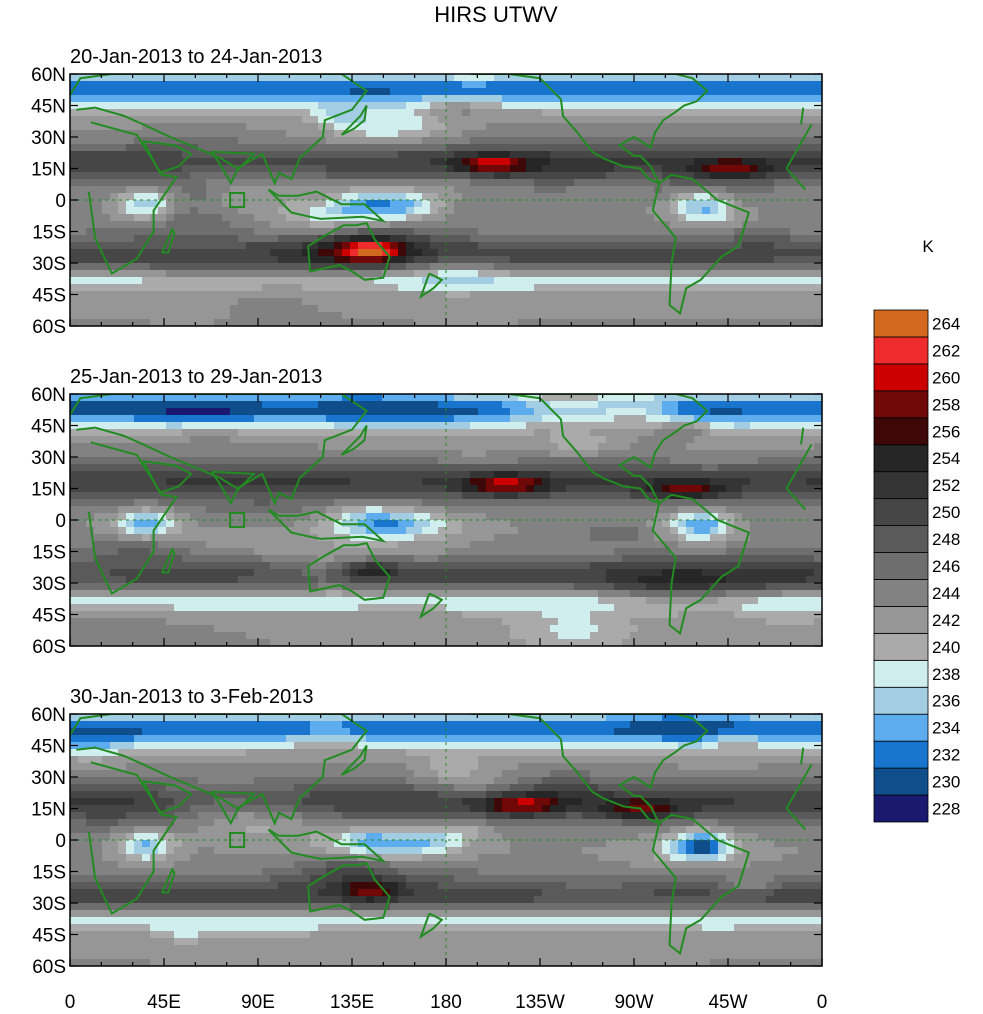 The height and width of the screenshot is (1014, 983). What do you see at coordinates (258, 1002) in the screenshot?
I see `lon-tick-label: 90E` at bounding box center [258, 1002].